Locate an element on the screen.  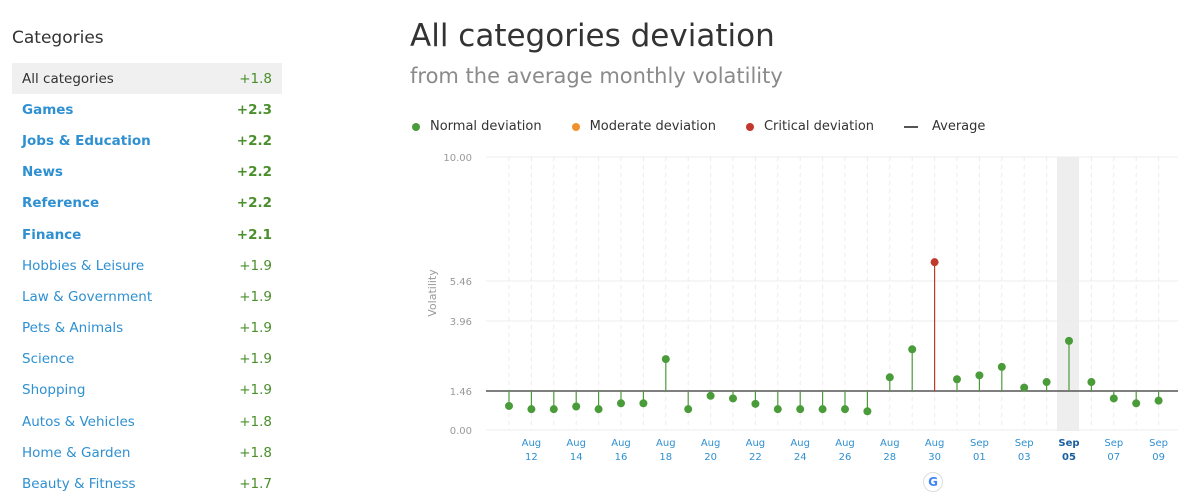
legend-normal: Normal deviation is located at coordinates (477, 126).